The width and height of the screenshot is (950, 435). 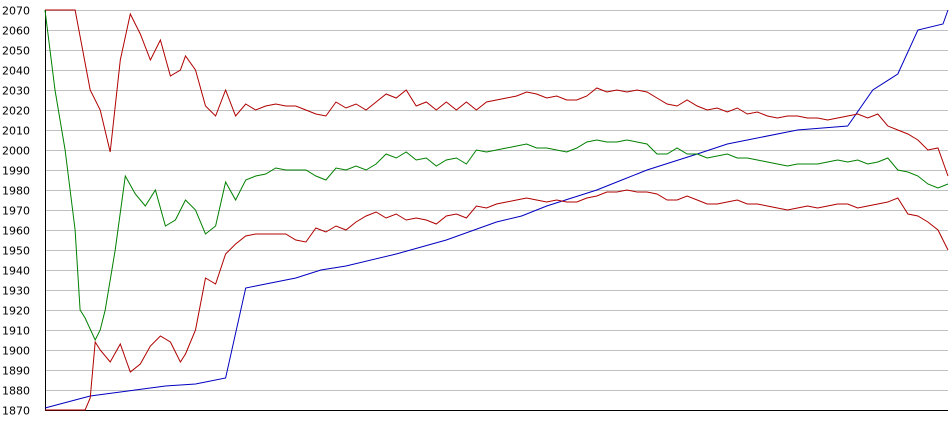 What do you see at coordinates (16, 331) in the screenshot?
I see `y-tick-label: 1910` at bounding box center [16, 331].